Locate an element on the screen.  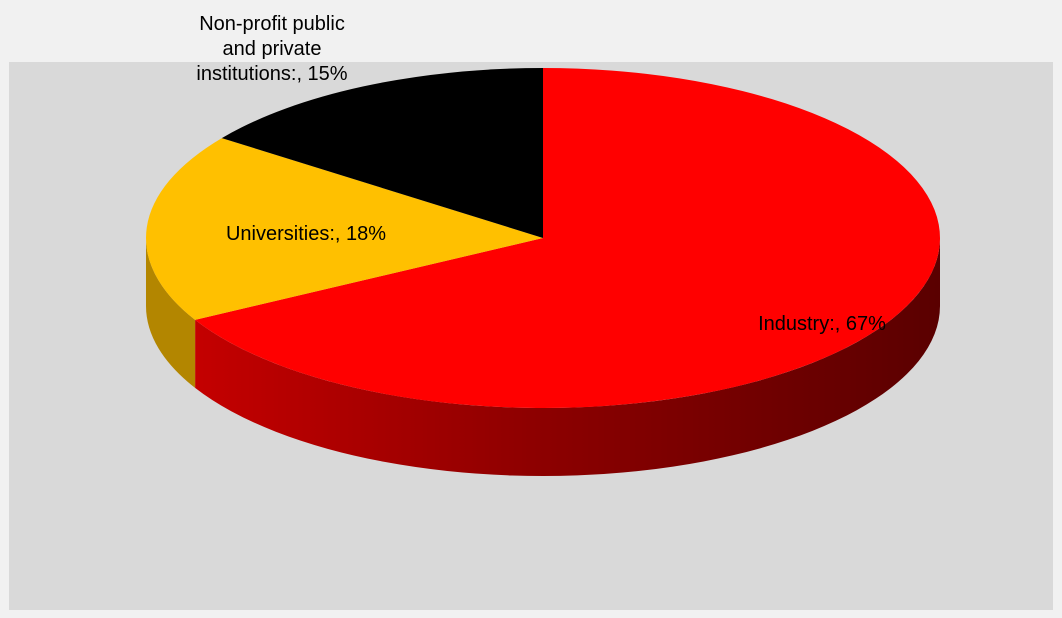
slice-label-line: Universities:, 18% is located at coordinates (306, 234).